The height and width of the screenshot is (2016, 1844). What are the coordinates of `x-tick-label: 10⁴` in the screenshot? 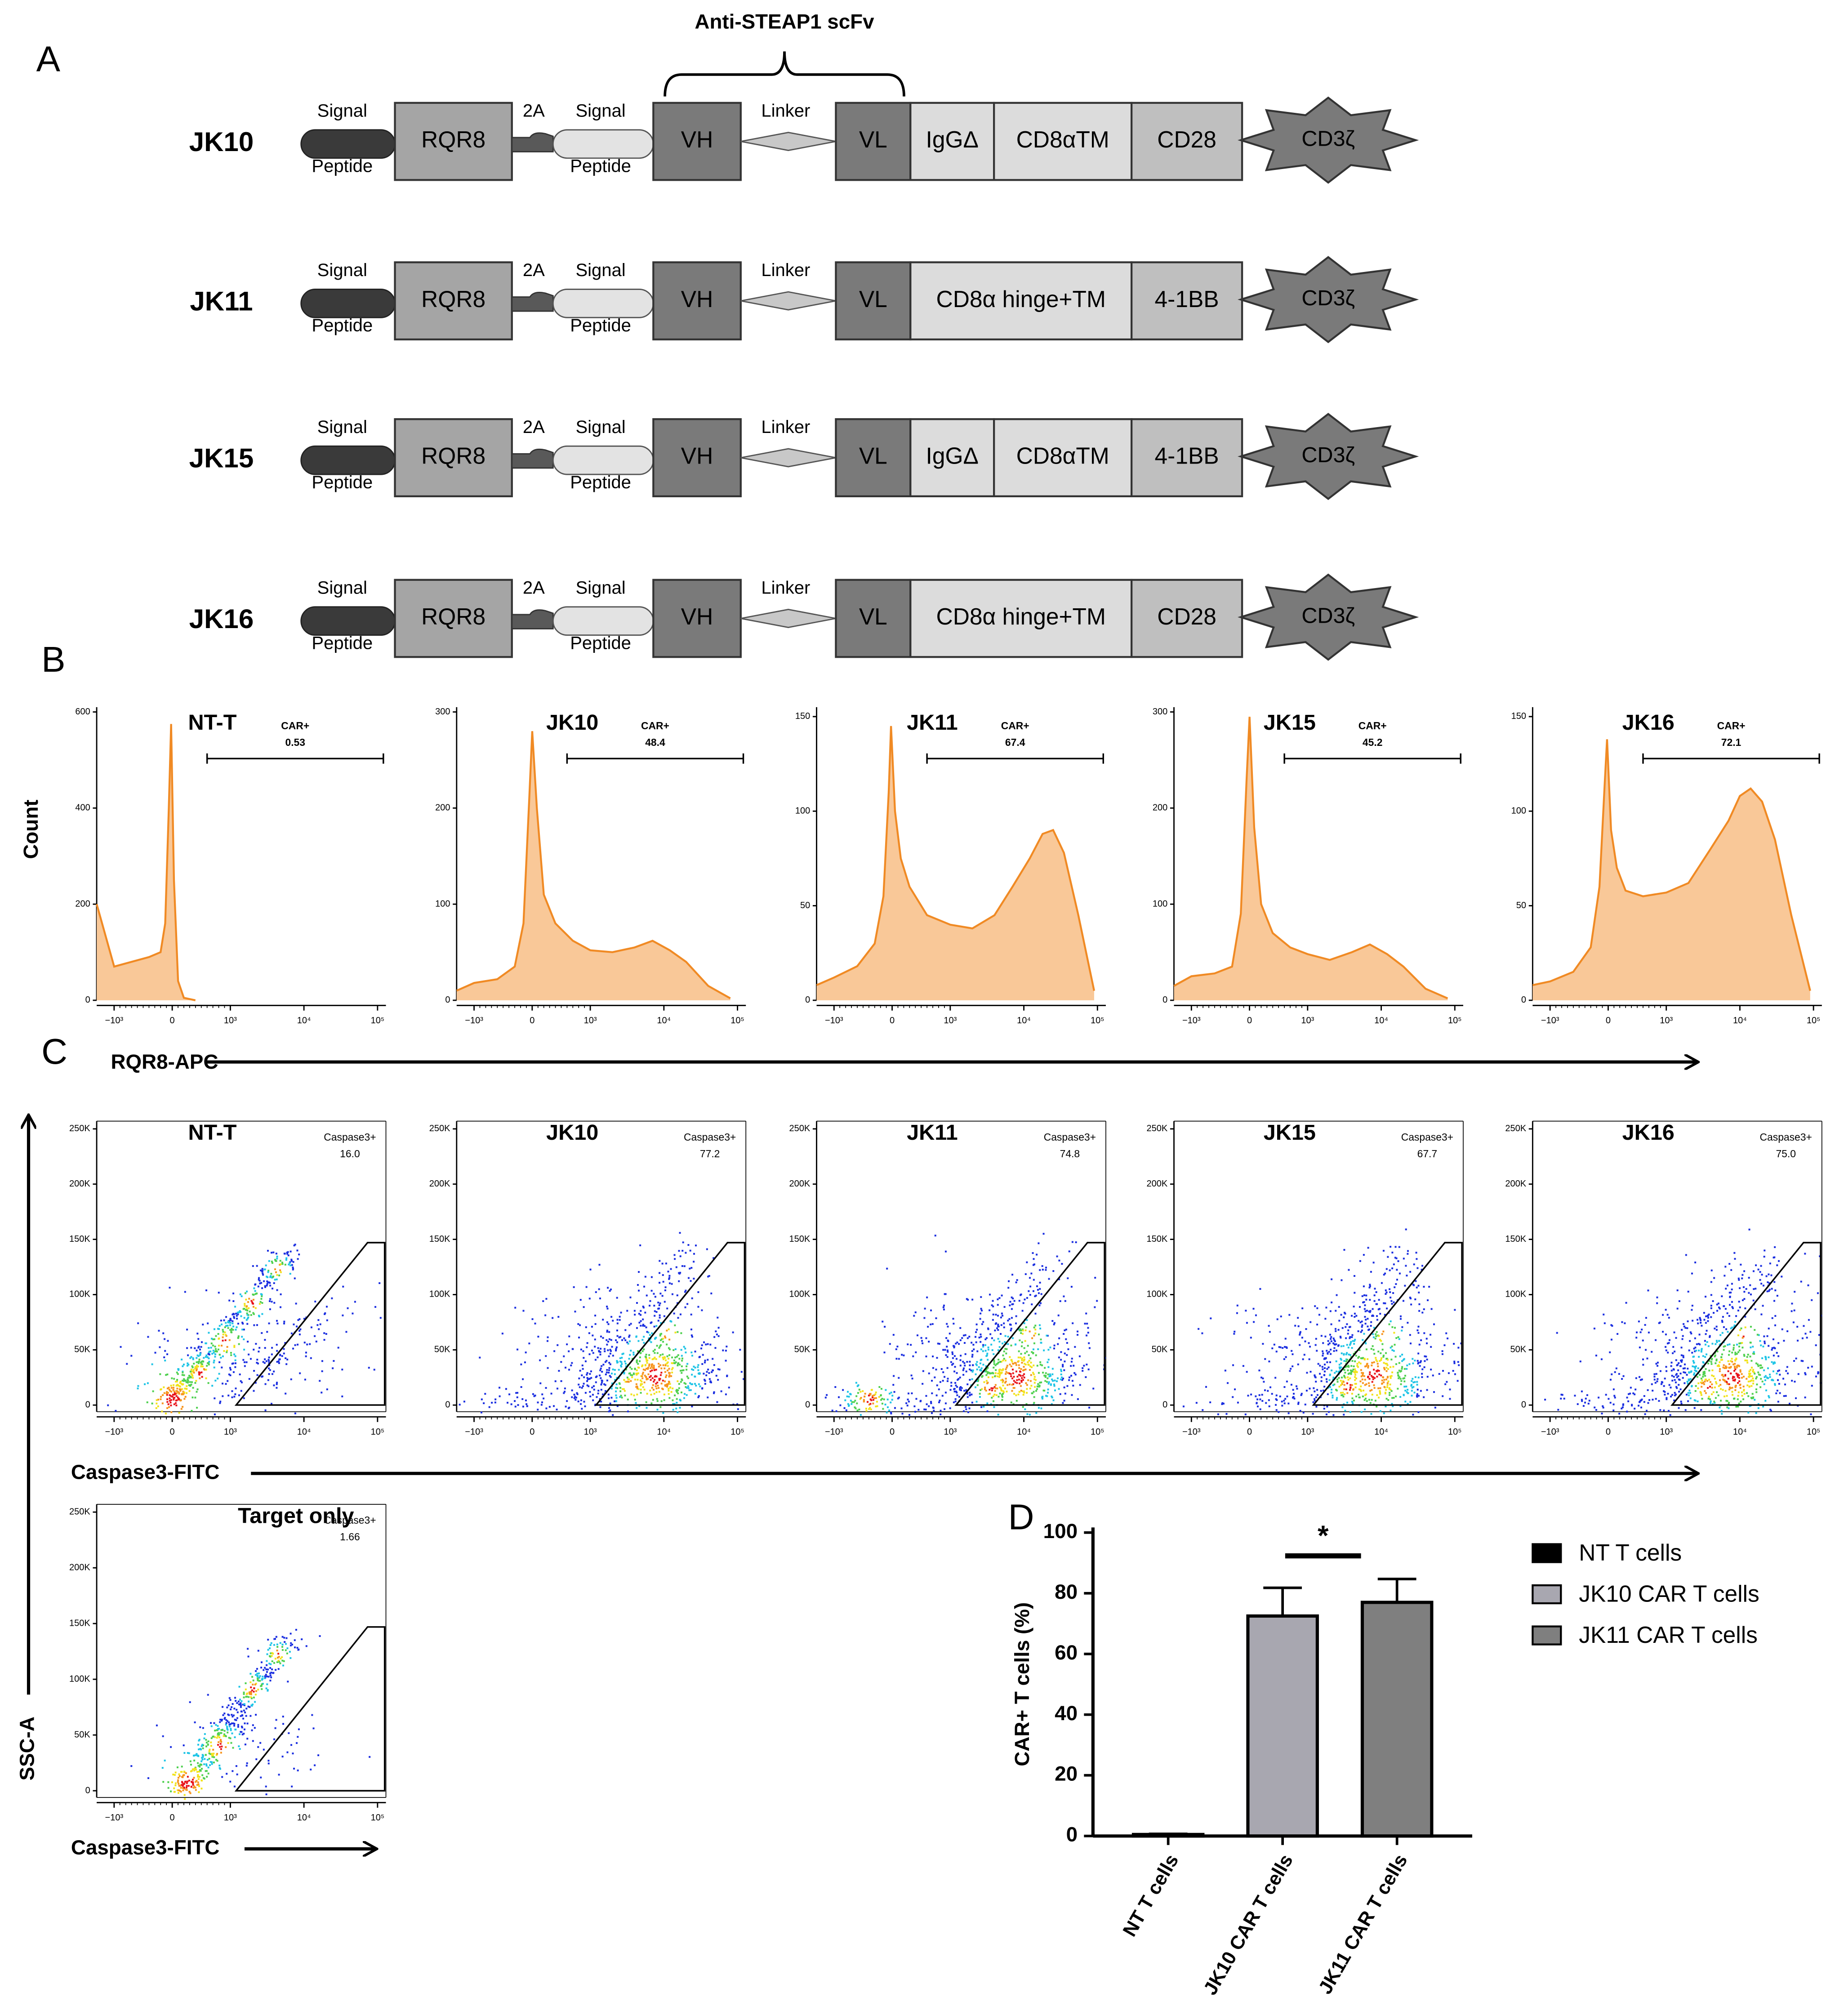 It's located at (664, 1432).